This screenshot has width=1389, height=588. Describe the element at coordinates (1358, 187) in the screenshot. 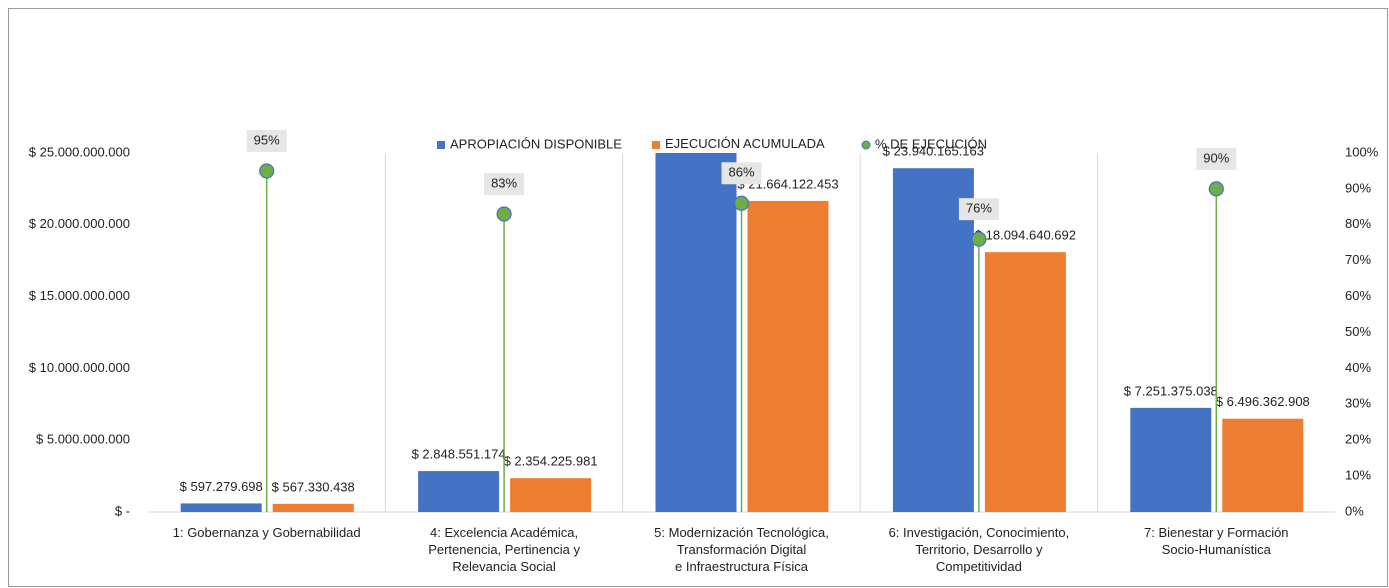

I see `y2-tick-label: 90%` at that location.